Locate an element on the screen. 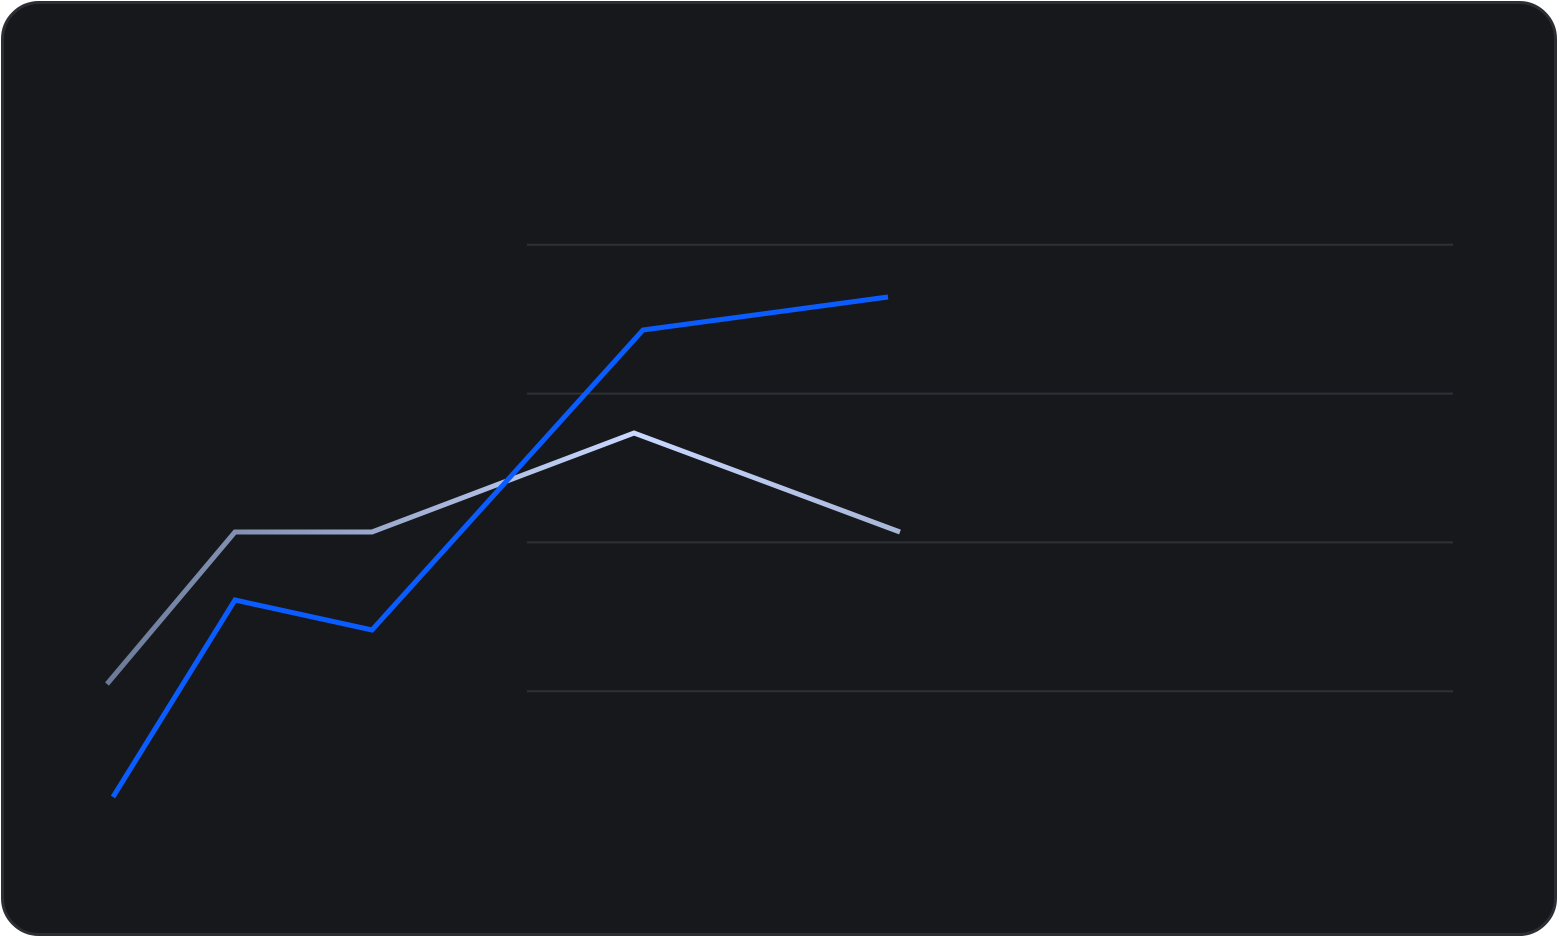 This screenshot has height=939, width=1560. series-line-b is located at coordinates (503, 558).